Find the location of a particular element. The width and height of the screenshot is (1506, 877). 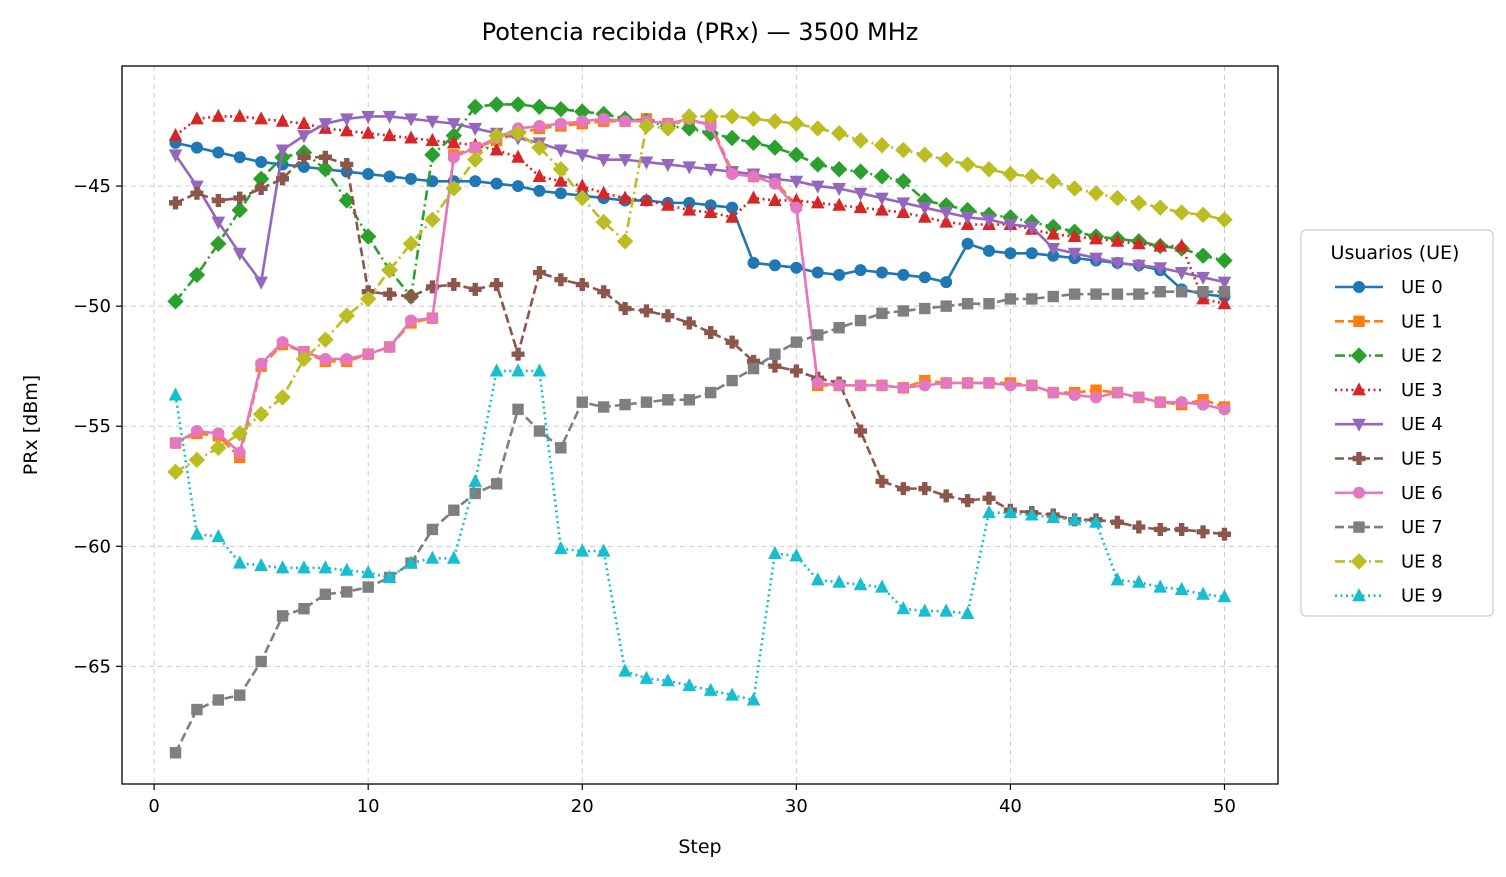

legend-items: UE 0 UE 1 UE 2 UE 3 UE 4 UE 5 UE 6 UE 7 UE 8 UE 9 is located at coordinates (1389, 442).